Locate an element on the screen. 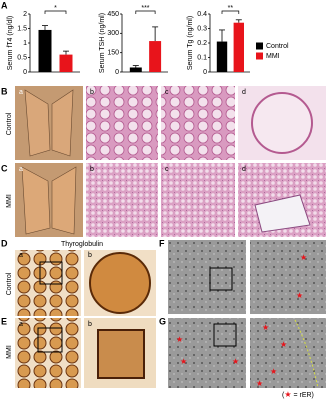 This screenshot has height=401, width=328. significance-label: ** is located at coordinates (231, 8).